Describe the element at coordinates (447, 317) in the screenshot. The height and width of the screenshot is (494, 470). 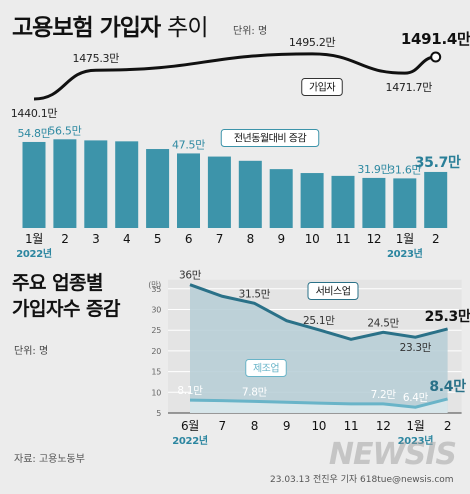
I see `service-label-8: 25.3만` at that location.